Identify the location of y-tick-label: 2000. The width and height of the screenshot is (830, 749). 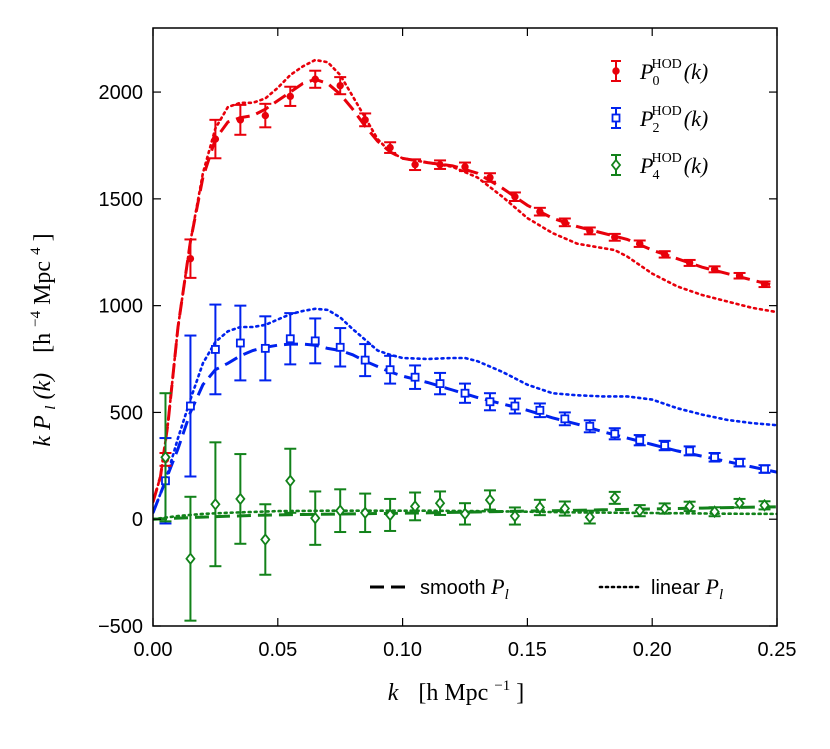
(121, 93).